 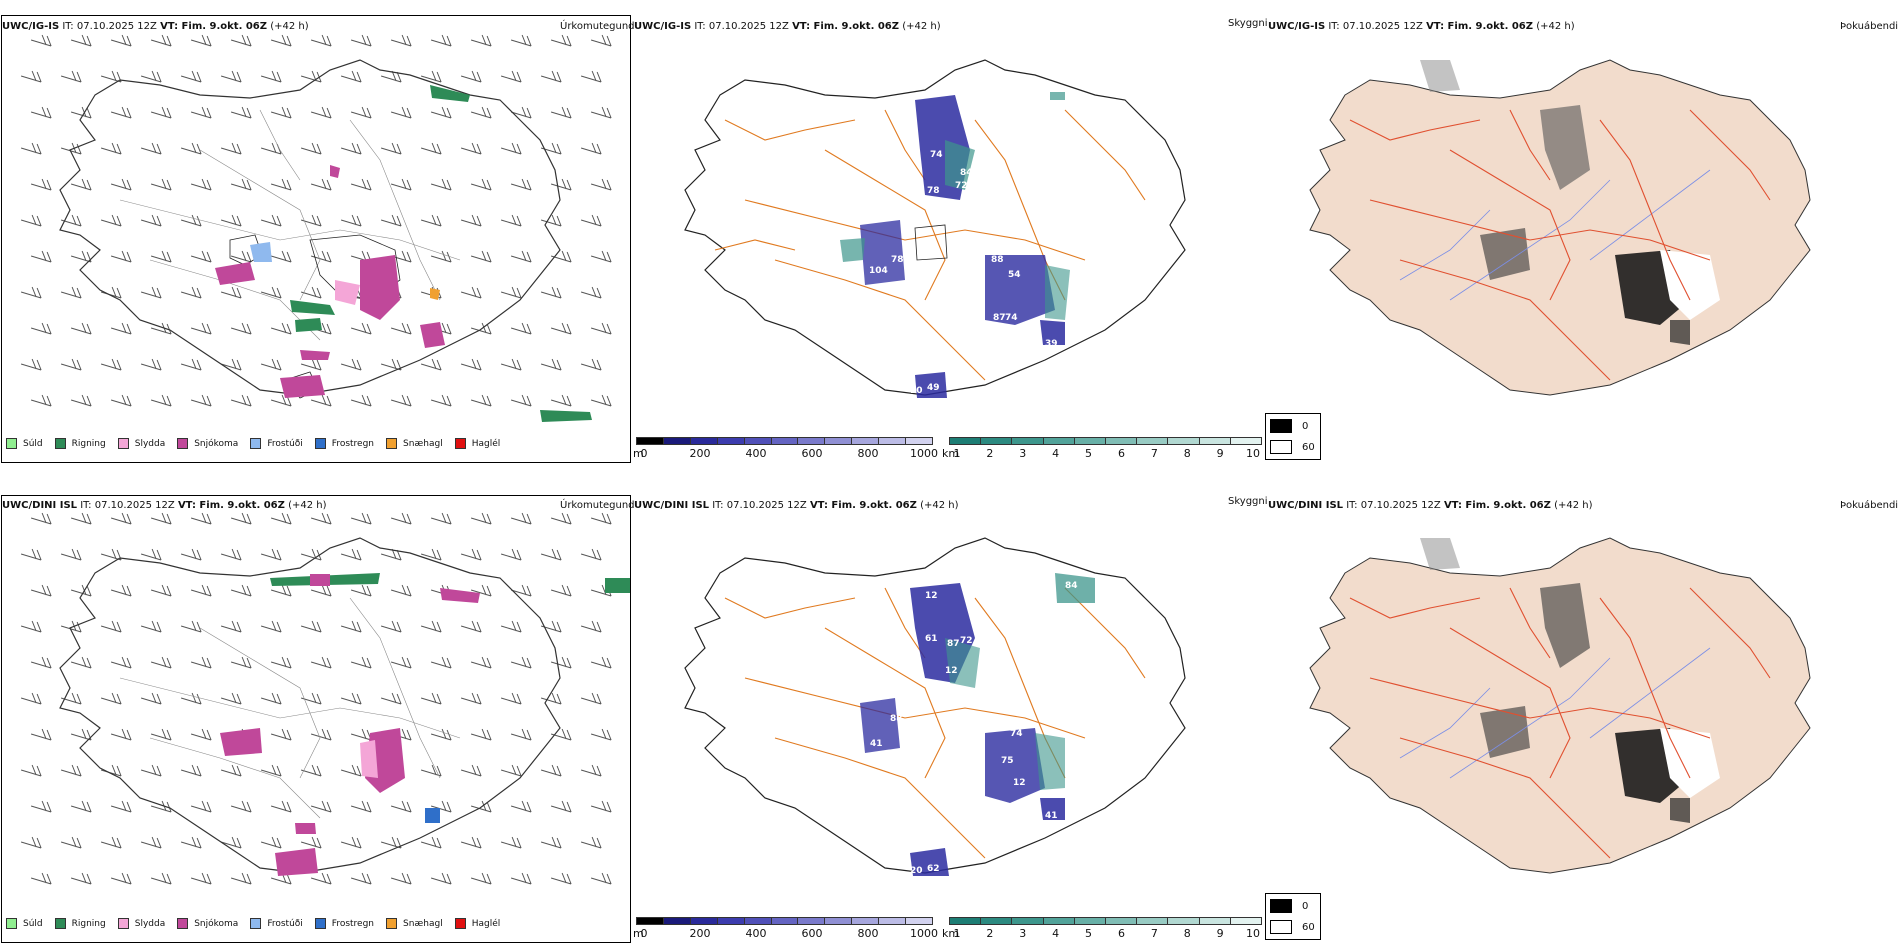 I want to click on scale-tick: 1, so click(x=957, y=933).